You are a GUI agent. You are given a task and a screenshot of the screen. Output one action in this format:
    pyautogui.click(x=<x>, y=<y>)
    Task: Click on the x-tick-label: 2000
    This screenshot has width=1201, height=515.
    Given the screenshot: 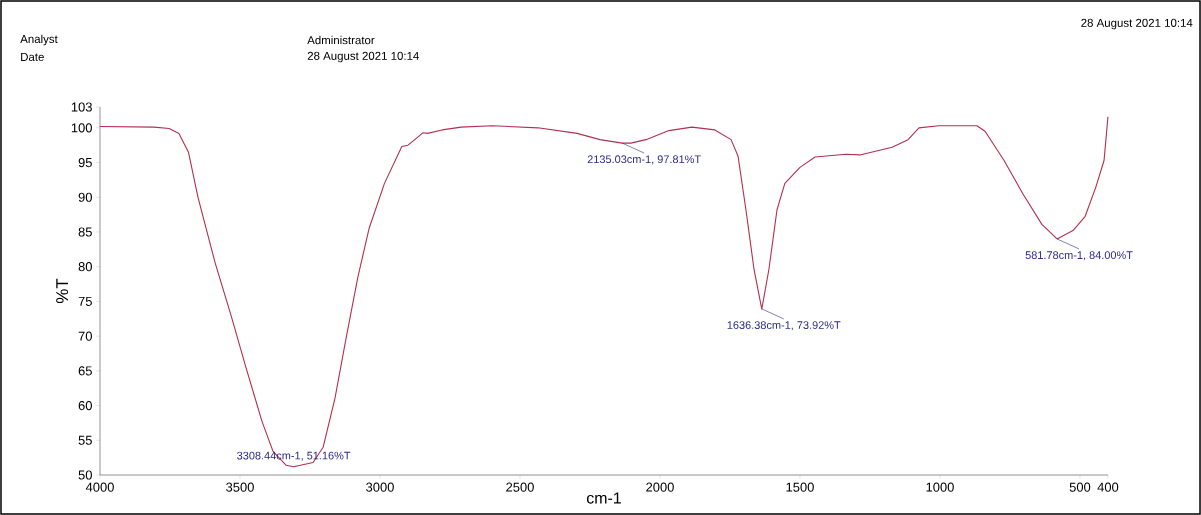 What is the action you would take?
    pyautogui.click(x=660, y=487)
    